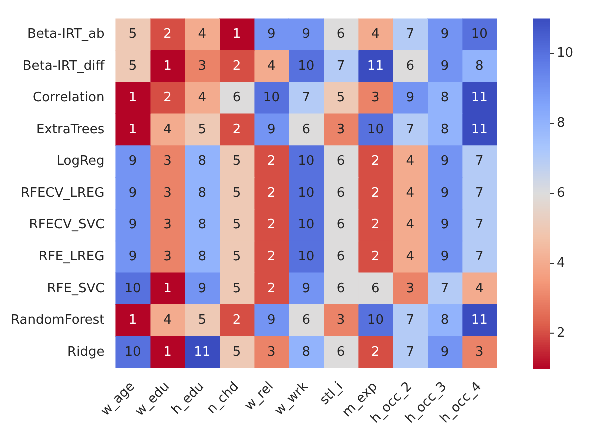  What do you see at coordinates (69, 98) in the screenshot?
I see `y-tick-label: Correlation` at bounding box center [69, 98].